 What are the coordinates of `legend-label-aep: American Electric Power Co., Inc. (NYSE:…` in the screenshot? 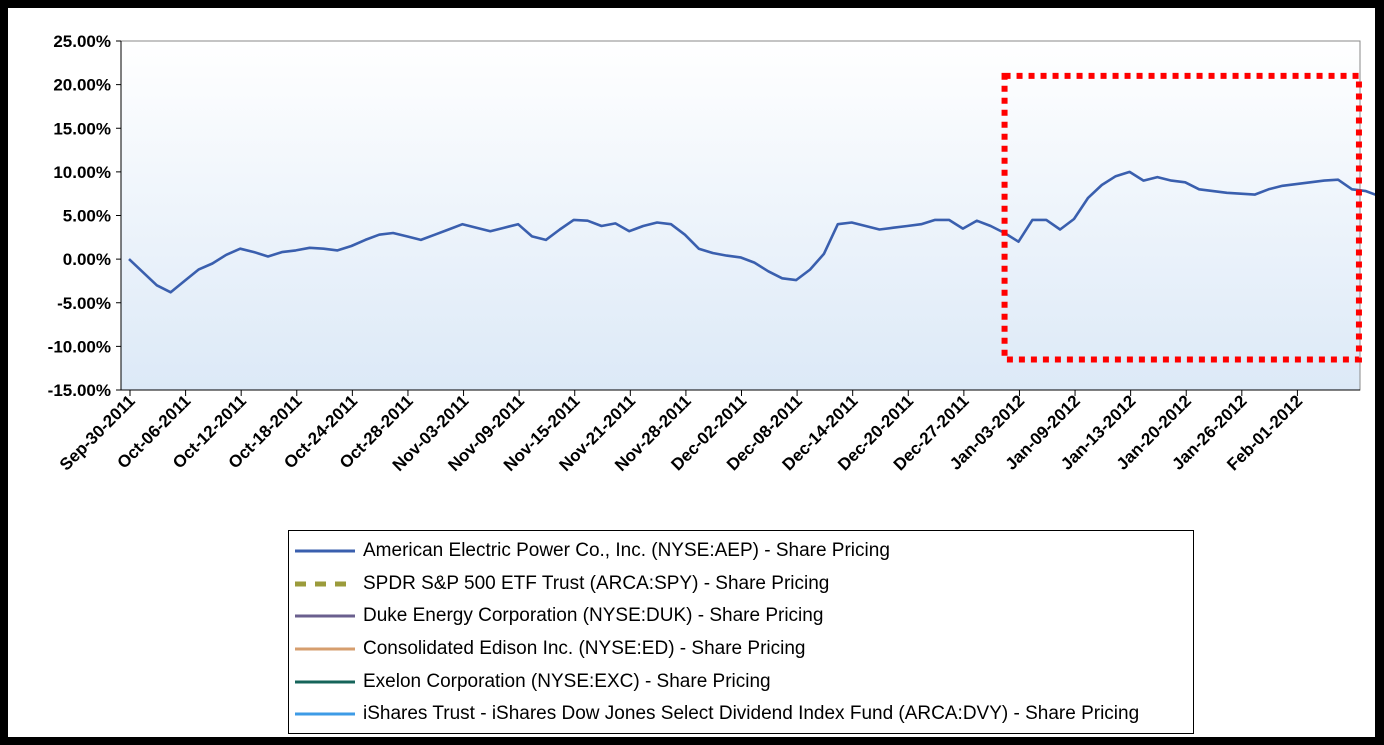 It's located at (626, 551).